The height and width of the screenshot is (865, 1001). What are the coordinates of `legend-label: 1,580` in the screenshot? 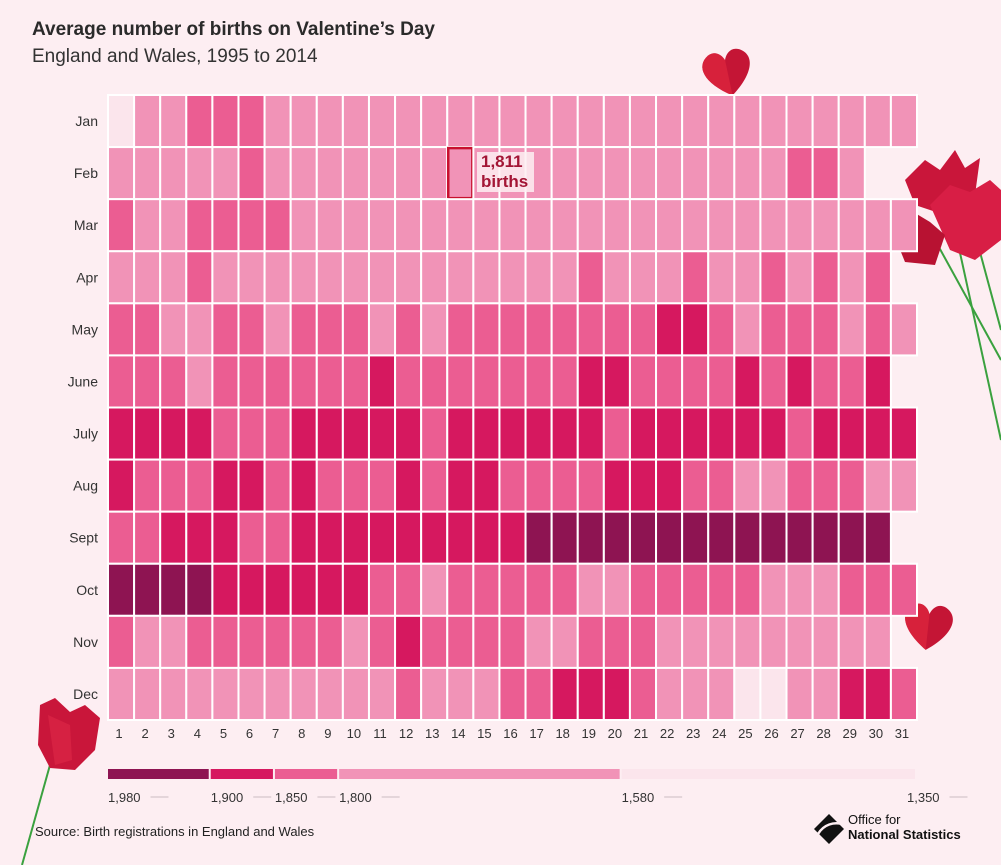 It's located at (638, 797).